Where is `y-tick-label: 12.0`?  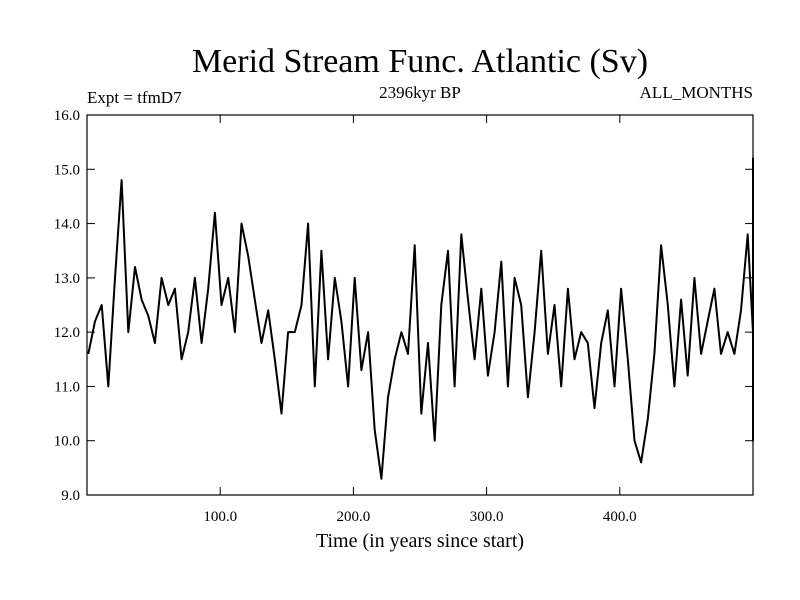
y-tick-label: 12.0 is located at coordinates (67, 333).